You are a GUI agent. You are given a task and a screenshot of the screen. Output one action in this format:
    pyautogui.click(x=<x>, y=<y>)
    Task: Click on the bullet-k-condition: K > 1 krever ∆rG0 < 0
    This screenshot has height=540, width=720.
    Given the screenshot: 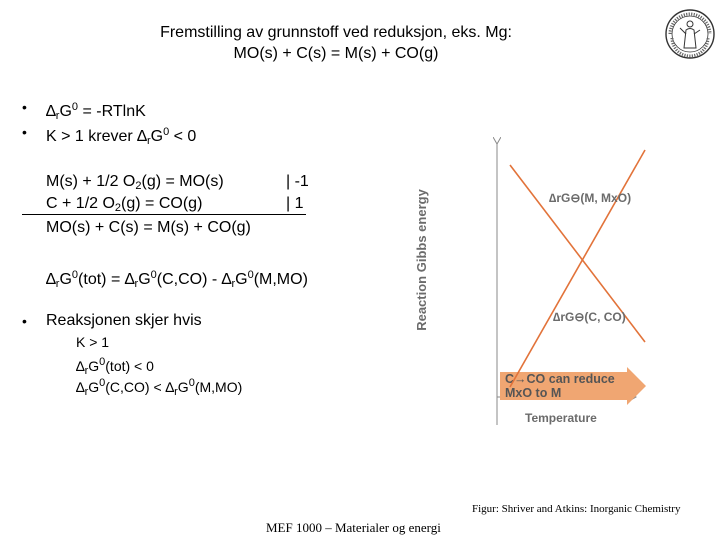 What is the action you would take?
    pyautogui.click(x=121, y=136)
    